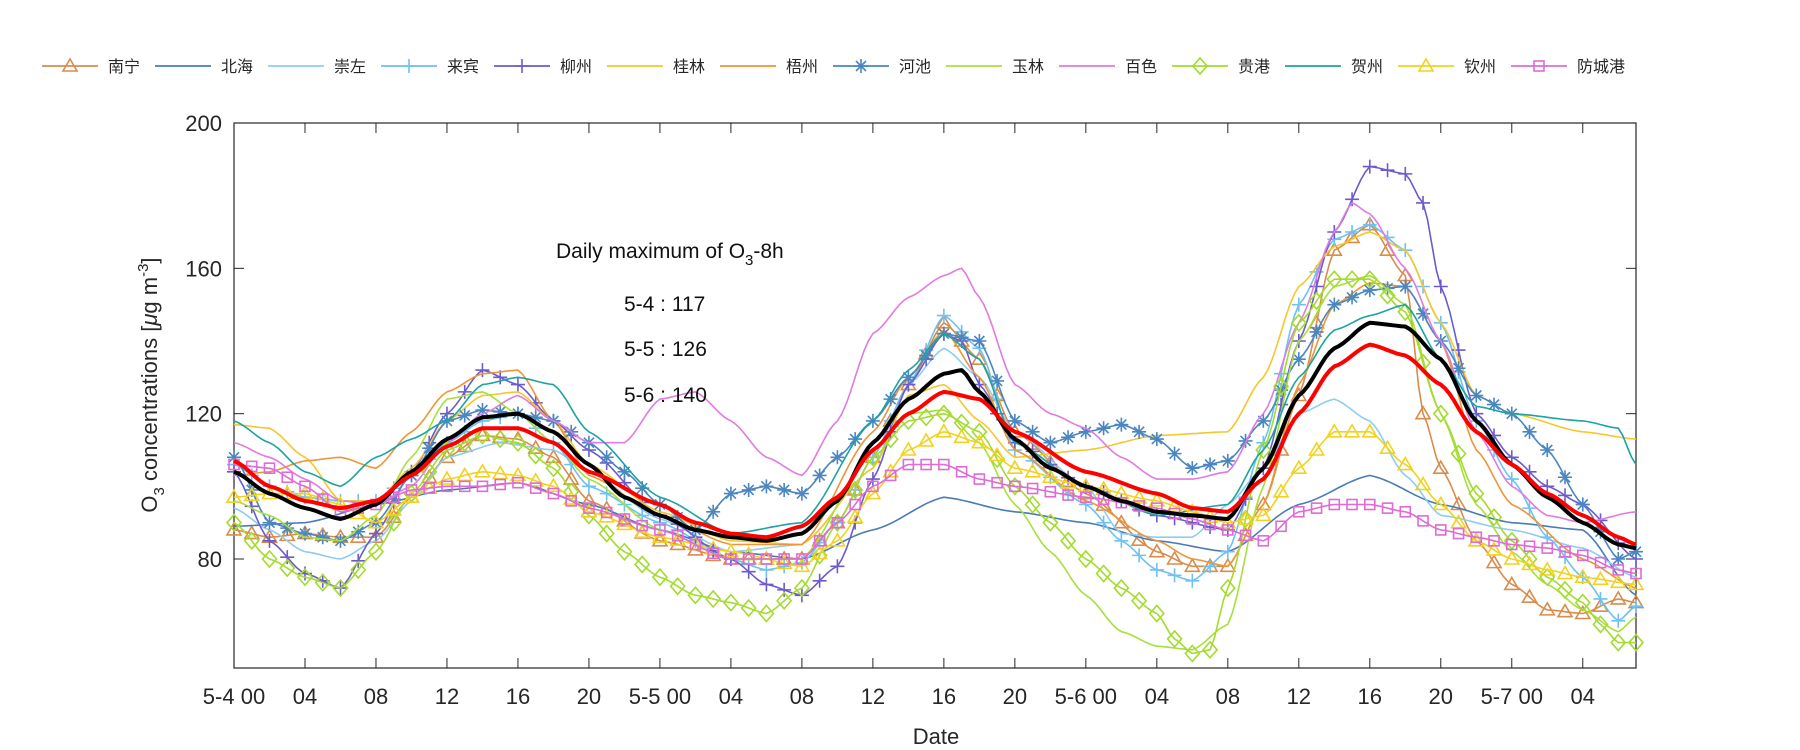  I want to click on legend-item-防城港: 防城港, so click(1568, 67).